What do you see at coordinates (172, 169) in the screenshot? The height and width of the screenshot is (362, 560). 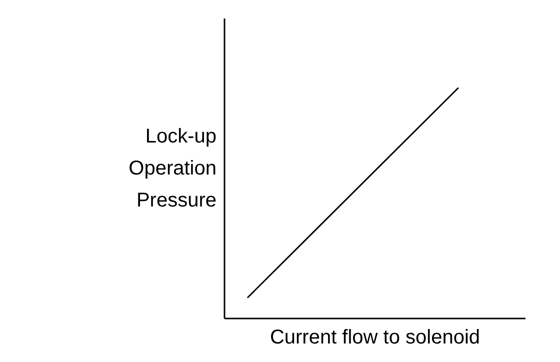 I see `y-axis-title: Lock-up Operation Pressure` at bounding box center [172, 169].